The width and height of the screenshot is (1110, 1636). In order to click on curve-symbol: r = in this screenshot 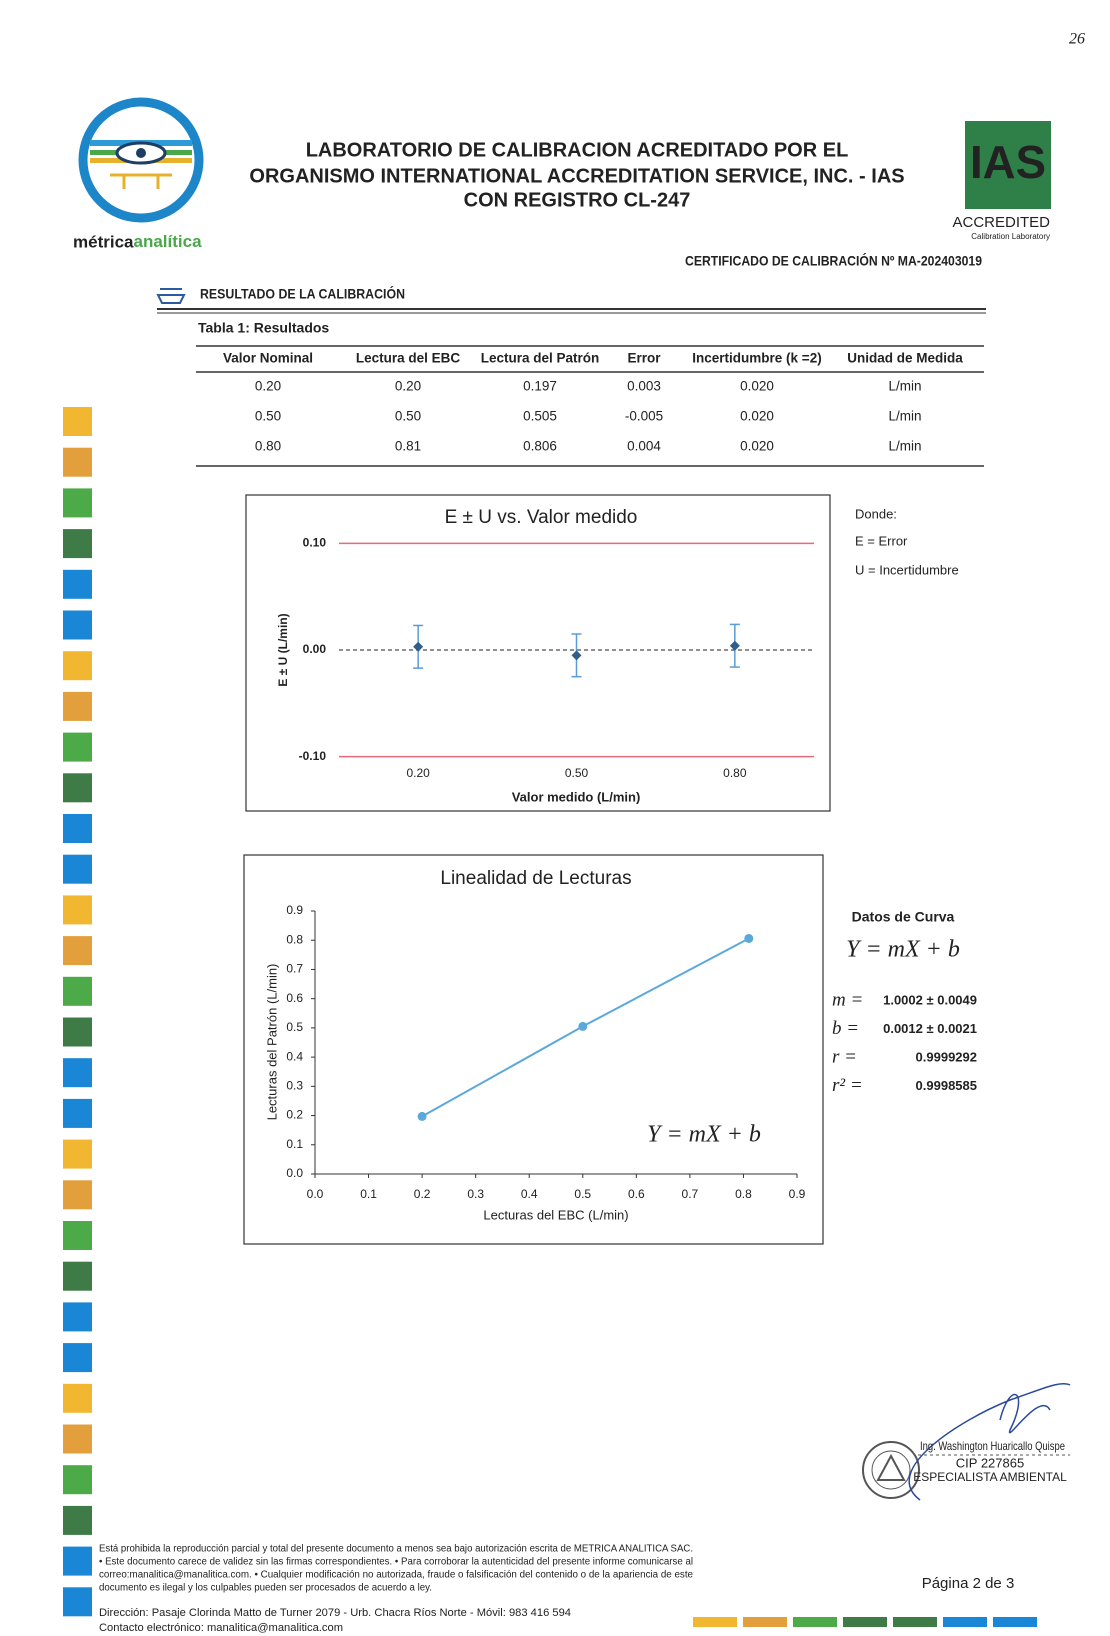, I will do `click(844, 1056)`.